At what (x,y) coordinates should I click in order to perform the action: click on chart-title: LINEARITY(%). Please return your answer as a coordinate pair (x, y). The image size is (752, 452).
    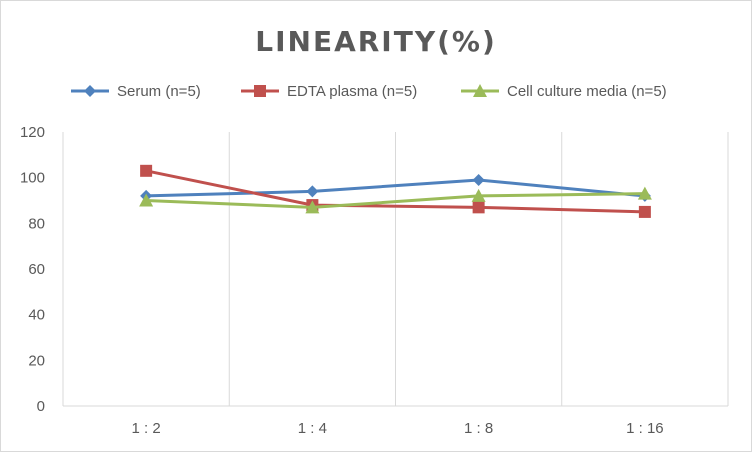
    Looking at the image, I should click on (376, 41).